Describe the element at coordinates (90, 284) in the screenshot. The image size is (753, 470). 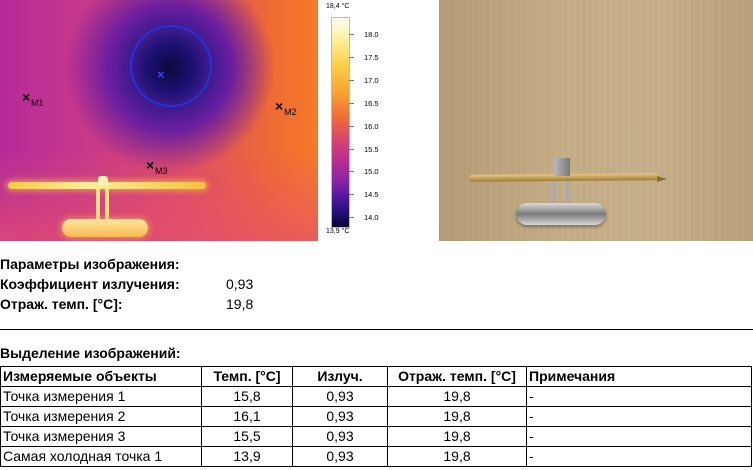
I see `emissivity-label: Коэффициент излучения:` at that location.